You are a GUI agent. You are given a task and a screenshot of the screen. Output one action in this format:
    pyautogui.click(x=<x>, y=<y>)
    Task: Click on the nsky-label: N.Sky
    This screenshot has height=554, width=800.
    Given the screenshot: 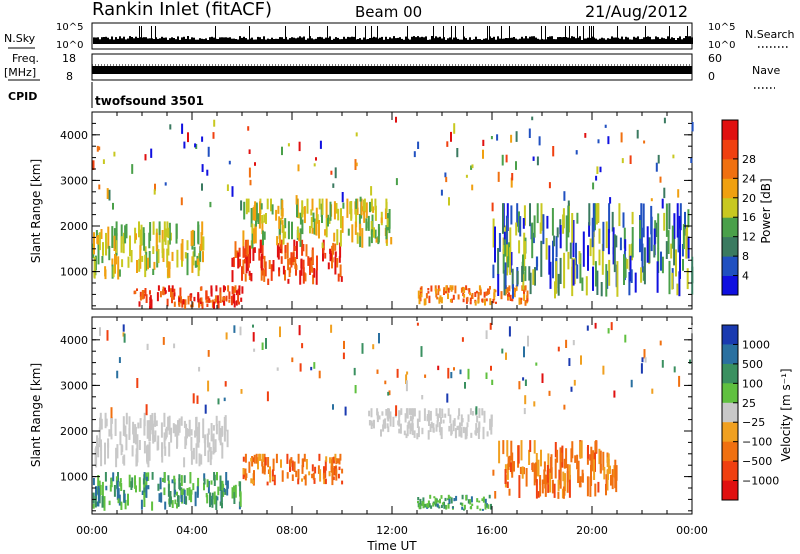 What is the action you would take?
    pyautogui.click(x=20, y=38)
    